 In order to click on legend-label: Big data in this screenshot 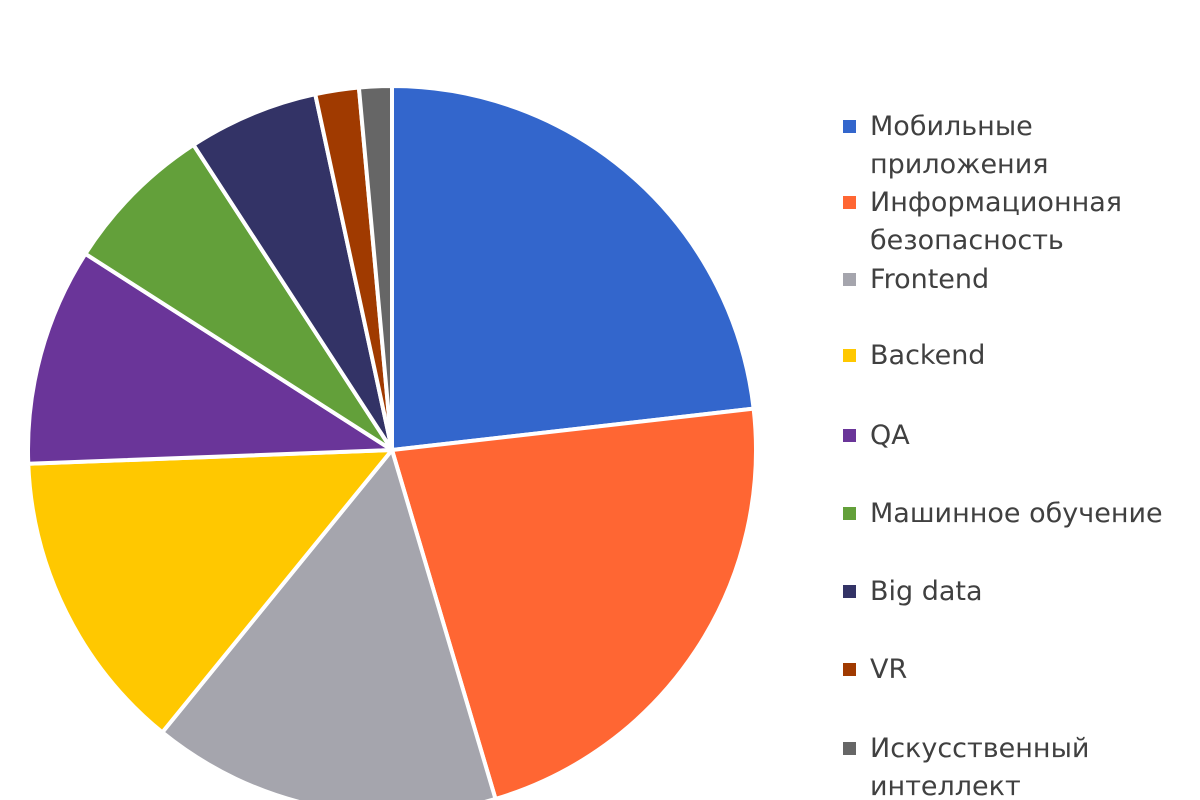, I will do `click(926, 591)`.